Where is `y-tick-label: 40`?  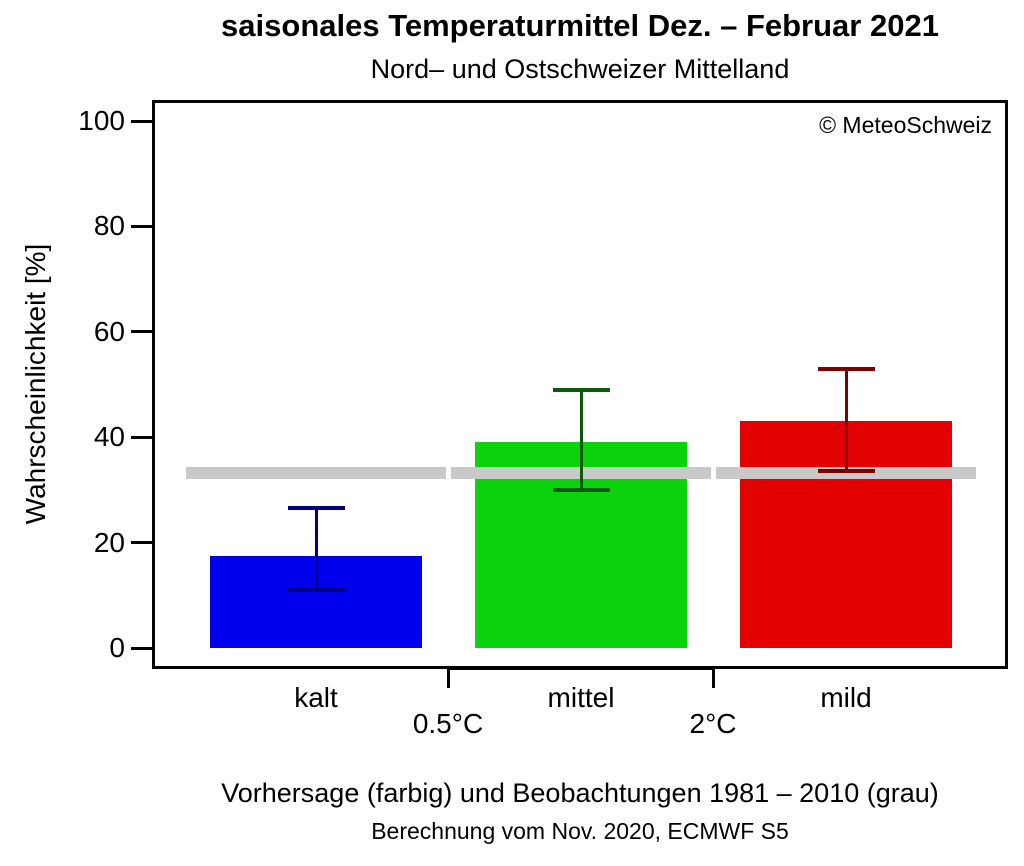
y-tick-label: 40 is located at coordinates (109, 437).